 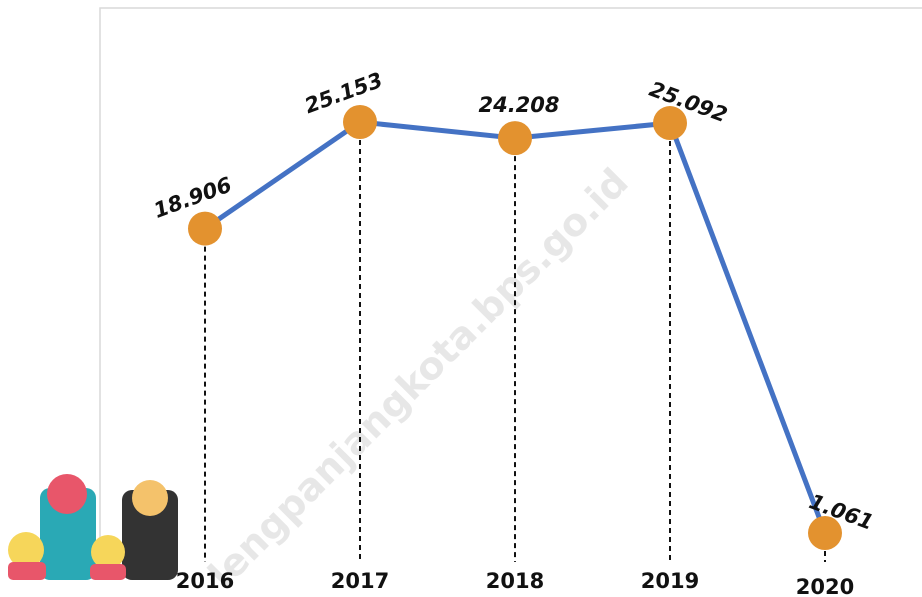 What do you see at coordinates (93, 527) in the screenshot?
I see `illustration` at bounding box center [93, 527].